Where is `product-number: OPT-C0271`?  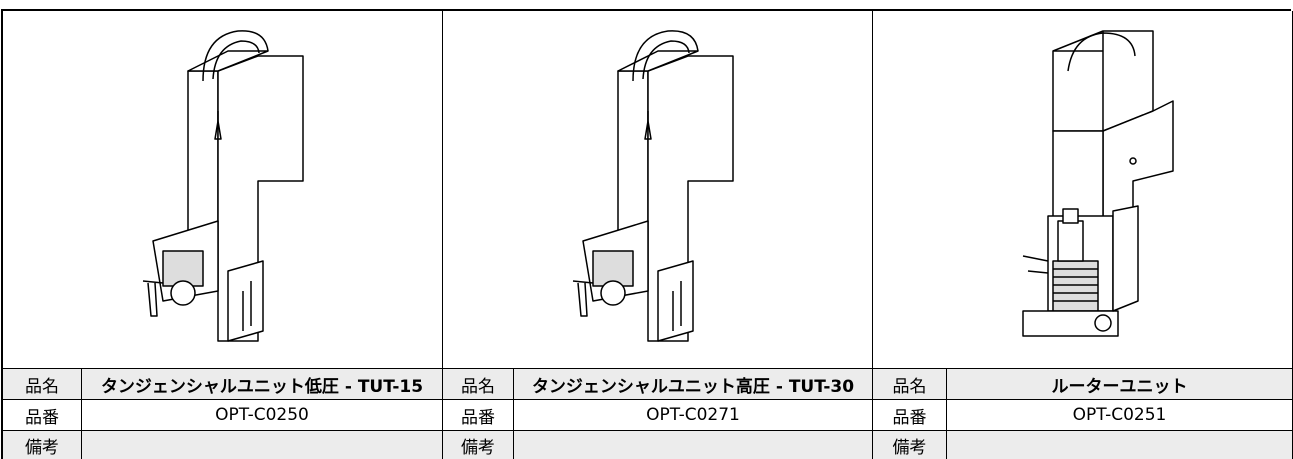
product-number: OPT-C0271 is located at coordinates (693, 415).